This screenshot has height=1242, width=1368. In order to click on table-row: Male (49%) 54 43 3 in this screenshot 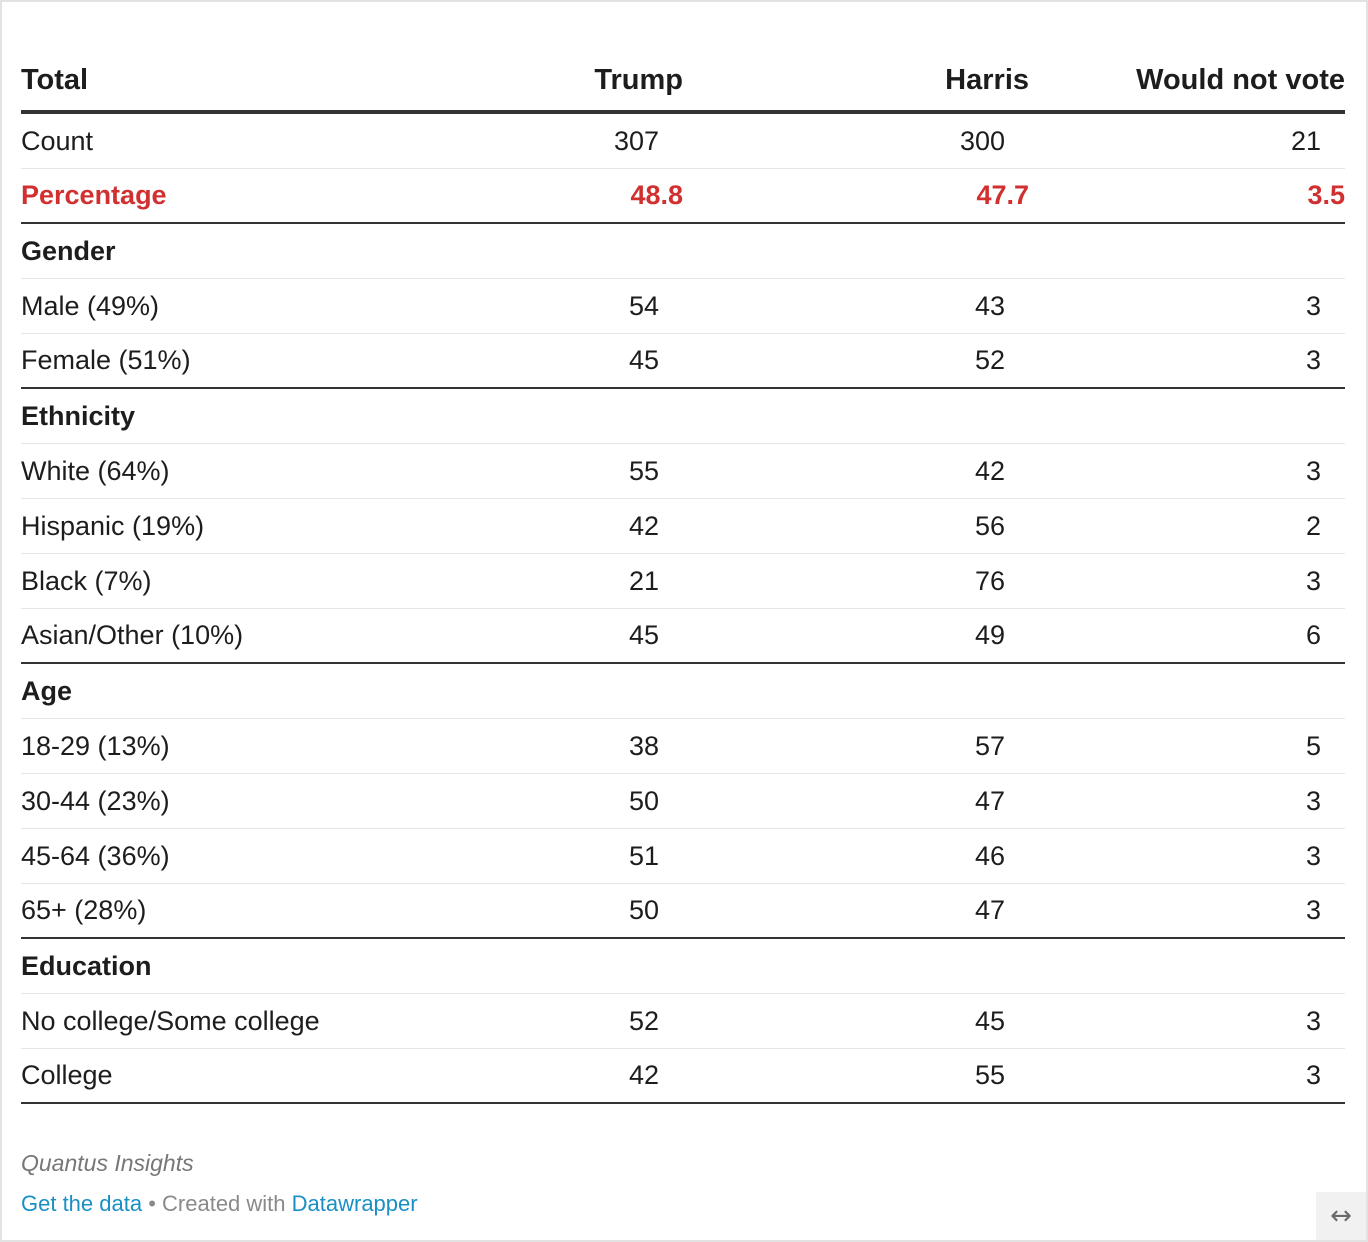, I will do `click(683, 306)`.